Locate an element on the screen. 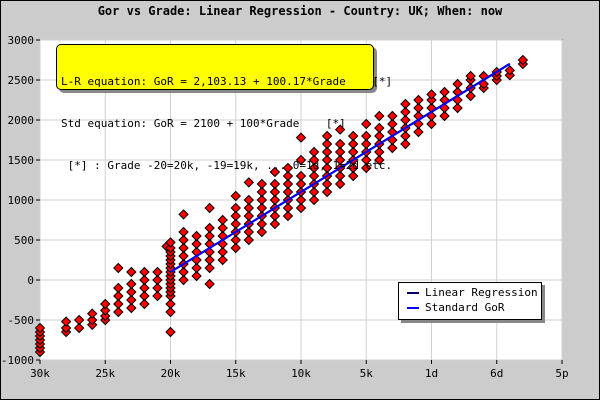  legend-item-linear-regression: Linear Regression is located at coordinates (472, 293).